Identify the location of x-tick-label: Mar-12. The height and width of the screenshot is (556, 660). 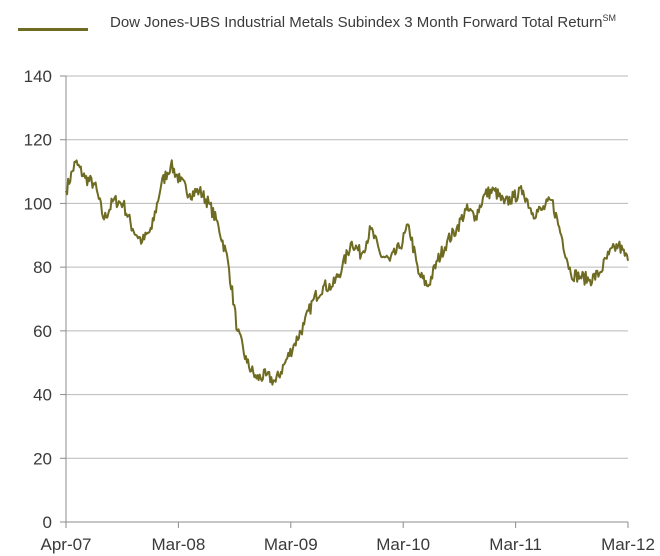
(628, 544).